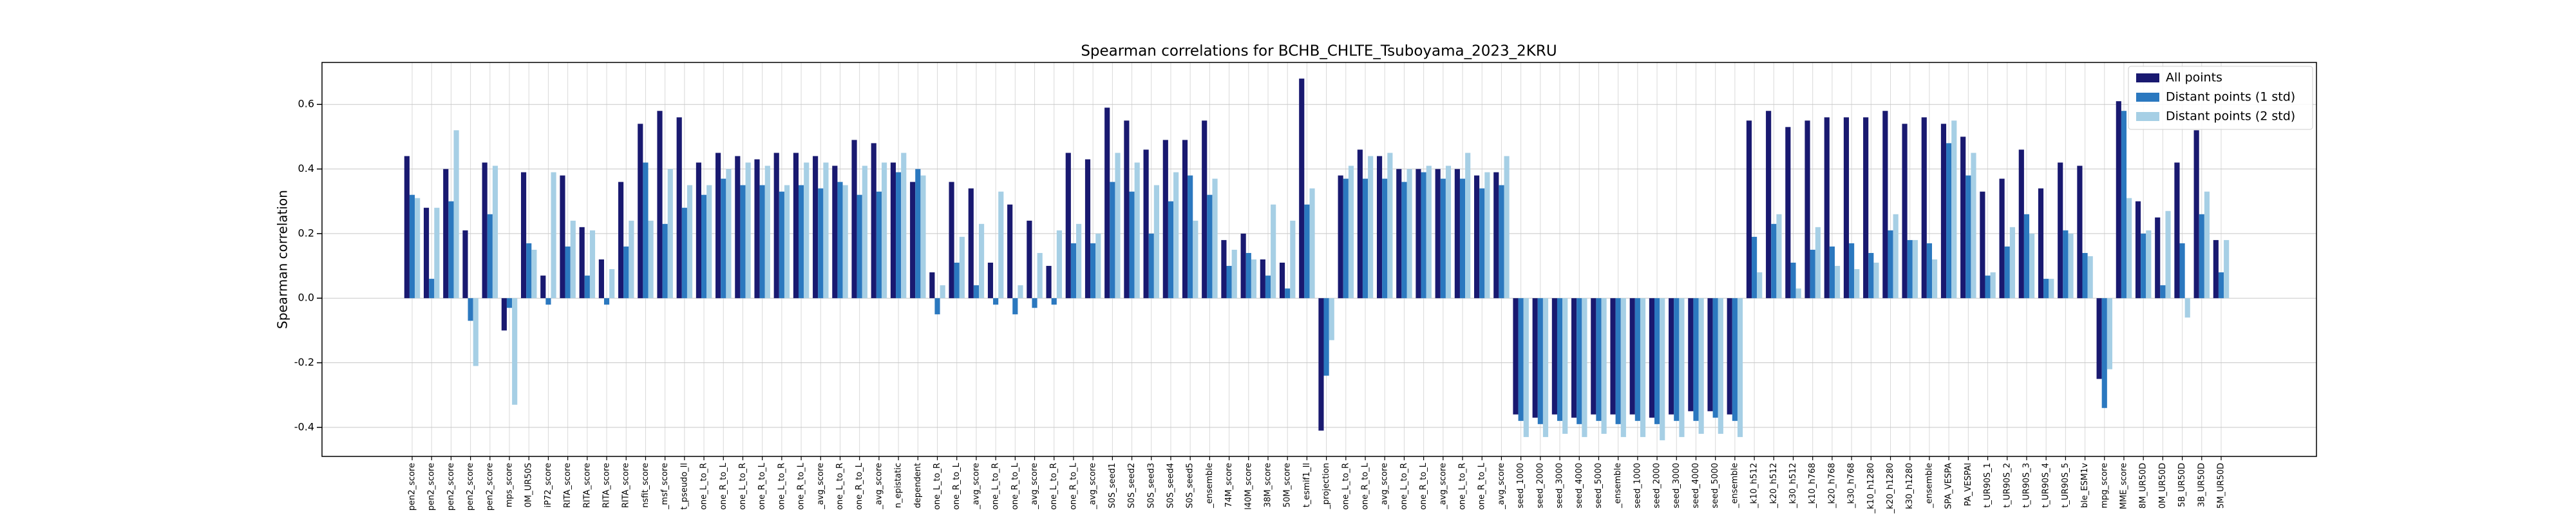 This screenshot has height=515, width=2576. Describe the element at coordinates (1579, 486) in the screenshot. I see `x-tick-label: seed_4000` at that location.